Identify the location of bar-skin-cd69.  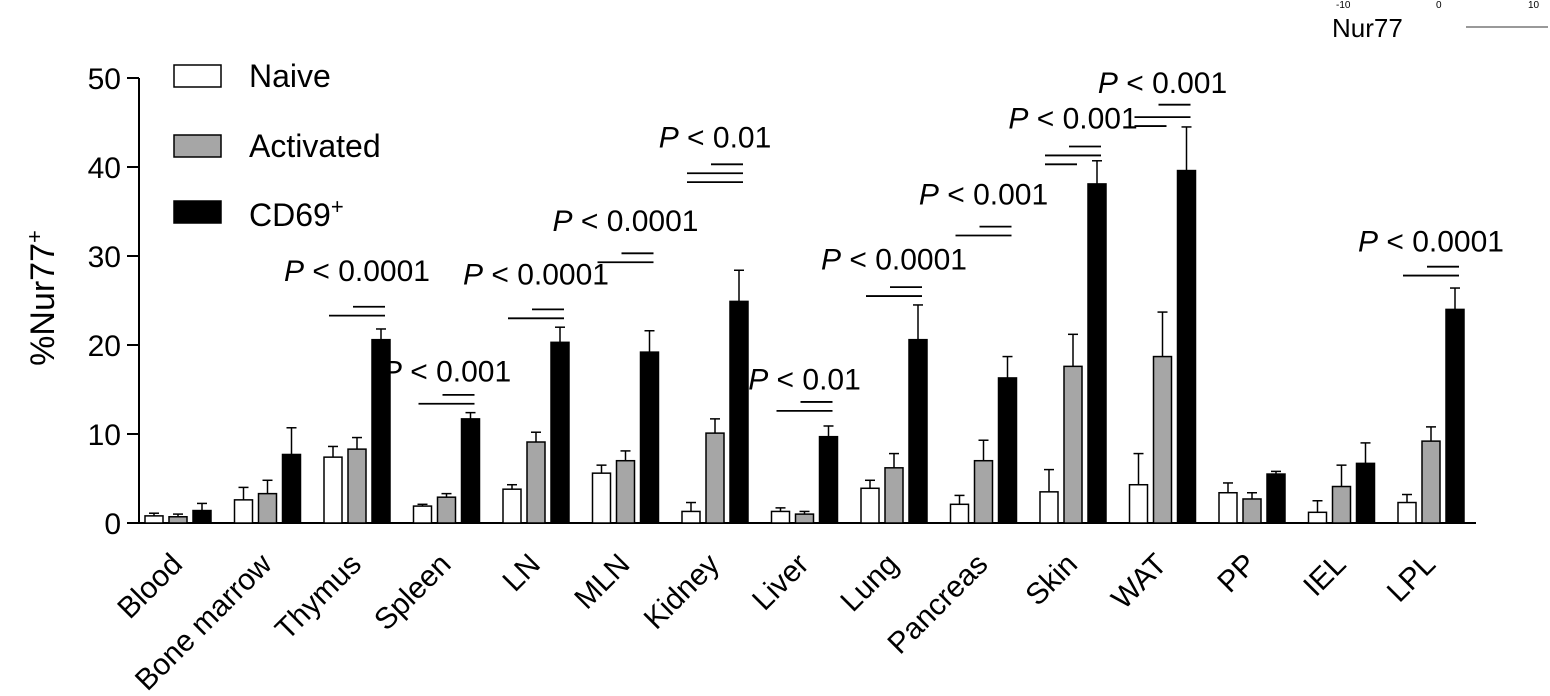
(1097, 353).